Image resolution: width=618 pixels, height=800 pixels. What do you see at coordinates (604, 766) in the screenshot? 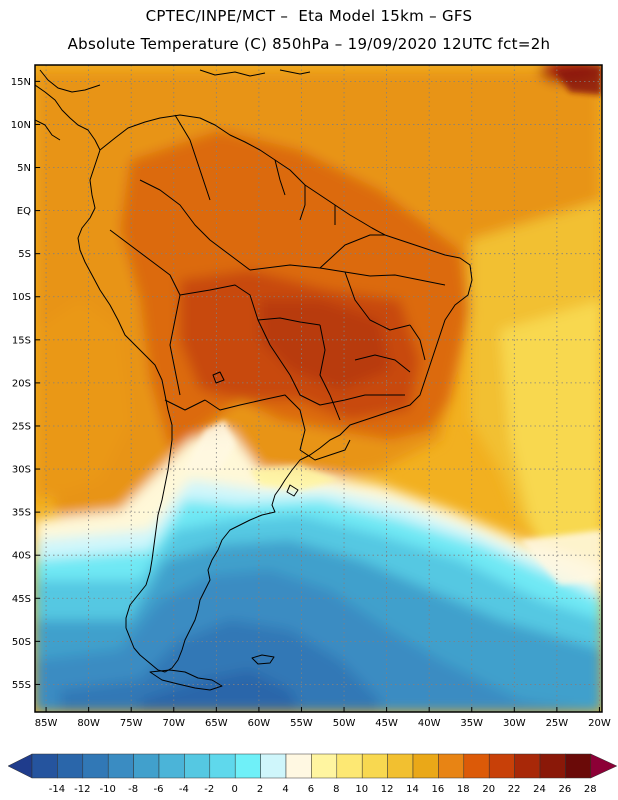
I see `colorbar-high-arrow` at bounding box center [604, 766].